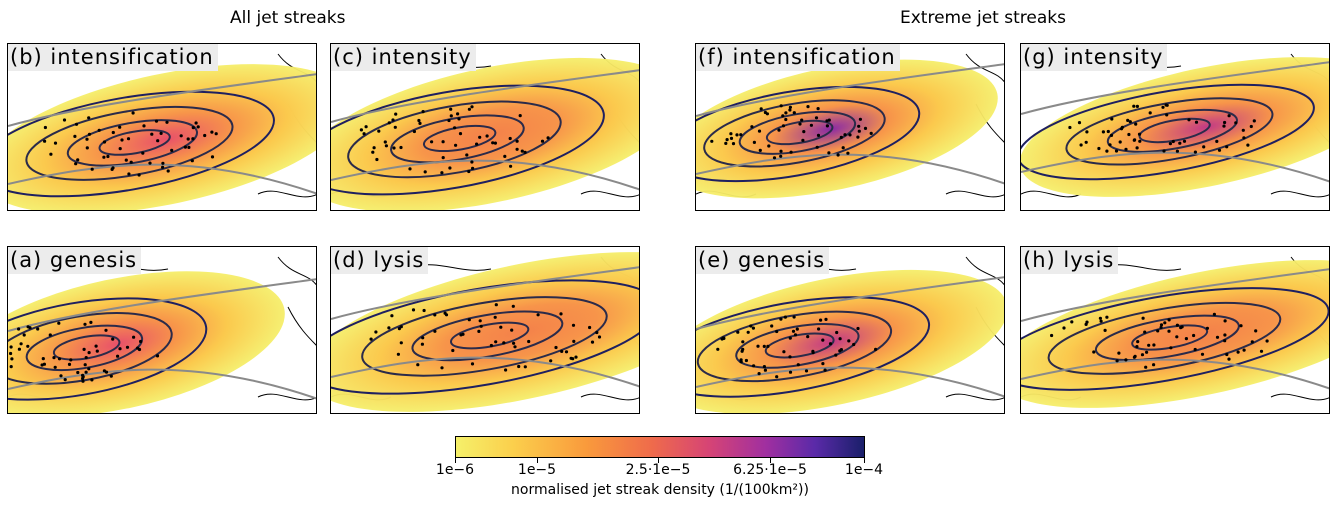  Describe the element at coordinates (1175, 334) in the screenshot. I see `density-field` at that location.